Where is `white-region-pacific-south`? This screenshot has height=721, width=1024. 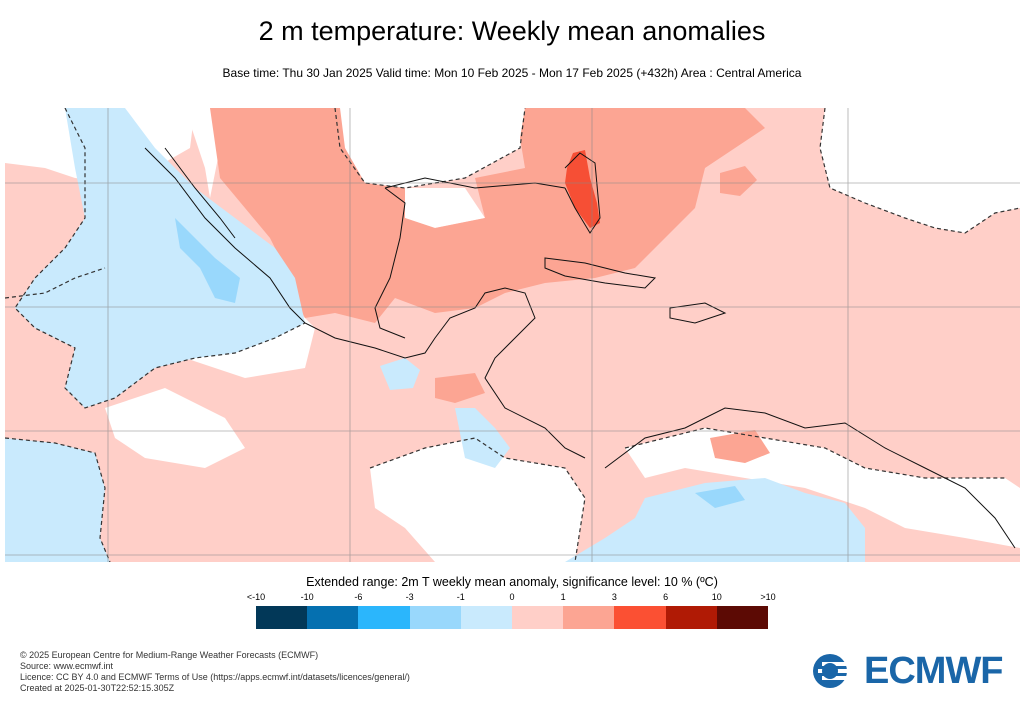 white-region-pacific-south is located at coordinates (477, 500).